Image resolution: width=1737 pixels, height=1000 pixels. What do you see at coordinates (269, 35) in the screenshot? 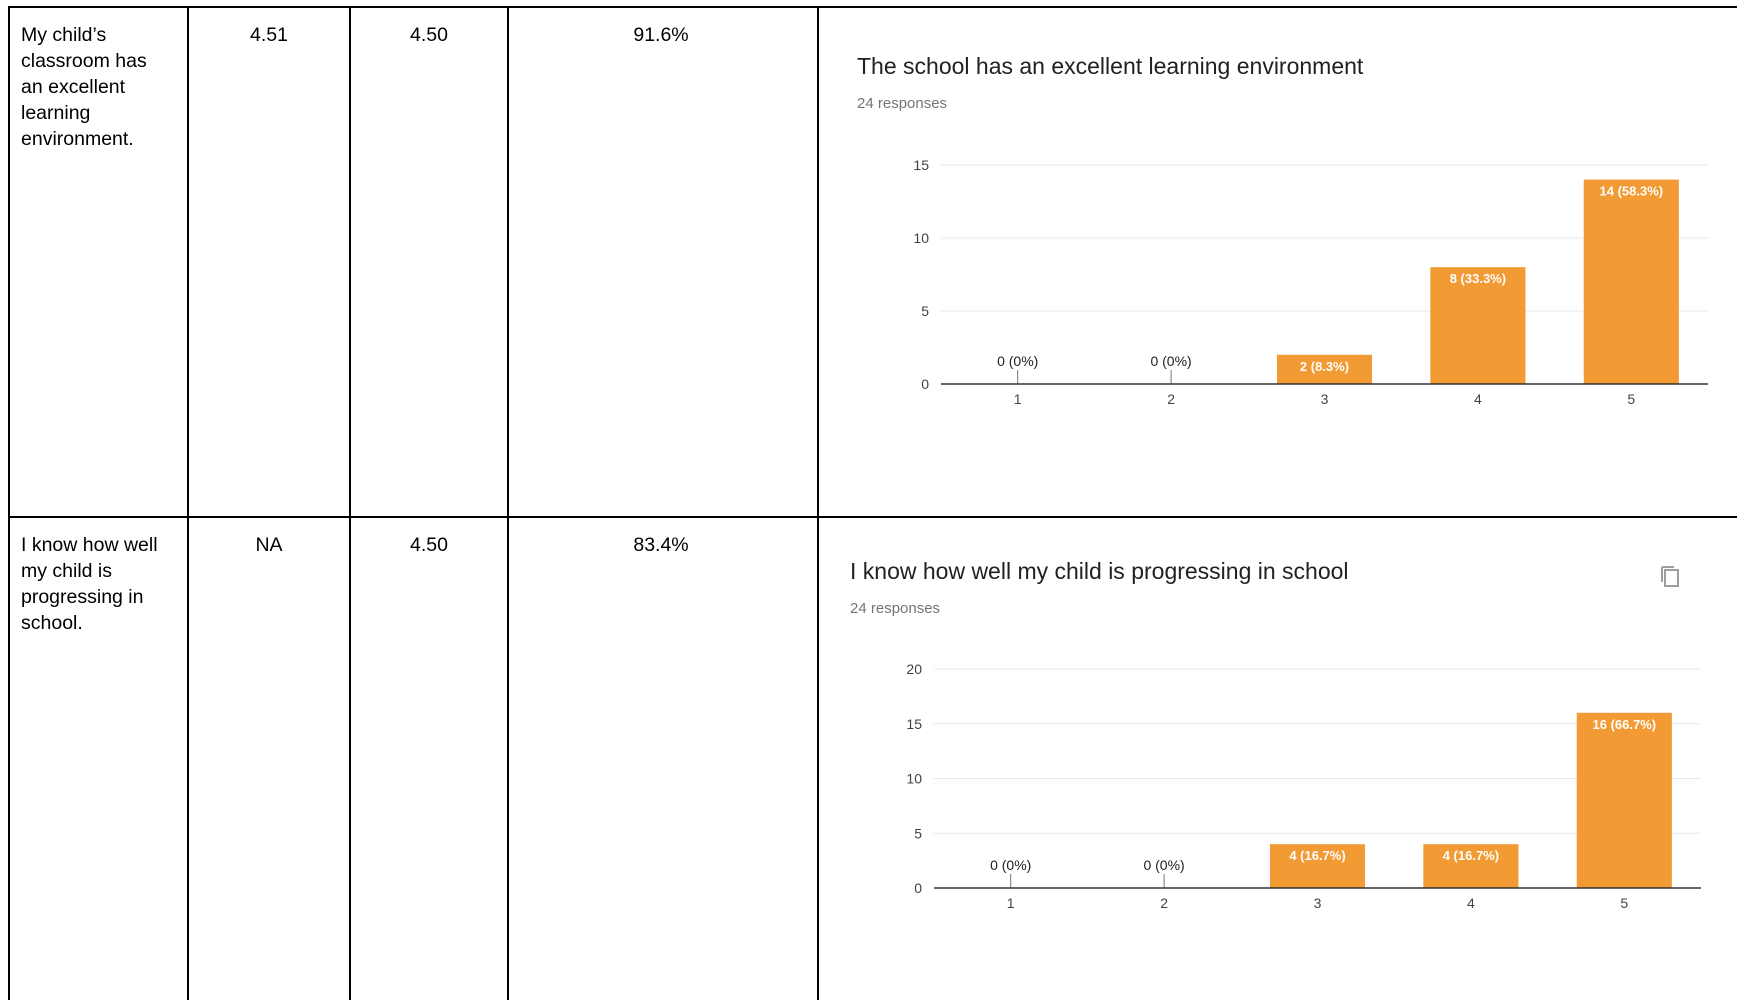
I see `score-cell: 4.51` at bounding box center [269, 35].